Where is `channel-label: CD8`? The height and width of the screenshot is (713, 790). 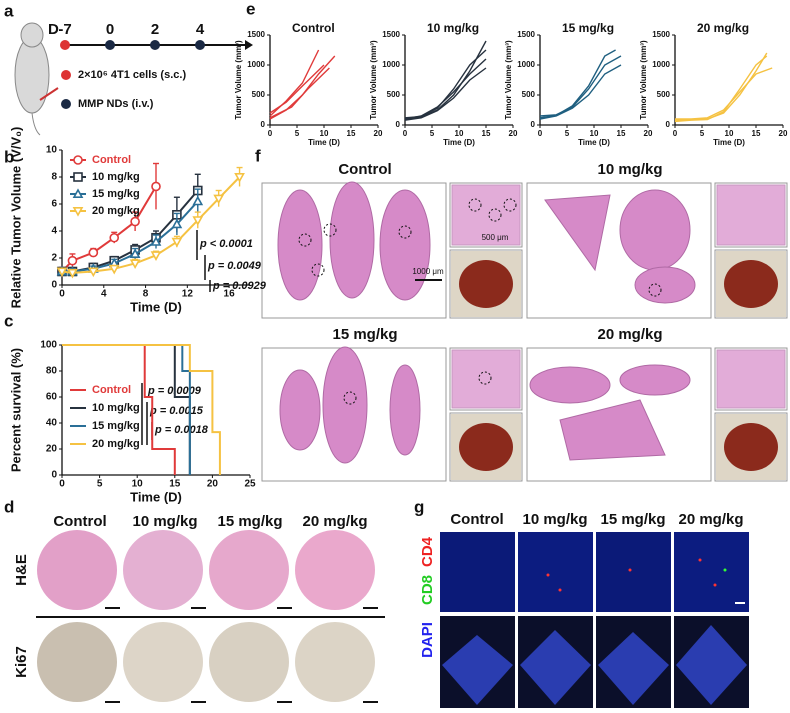 channel-label: CD8 is located at coordinates (427, 590).